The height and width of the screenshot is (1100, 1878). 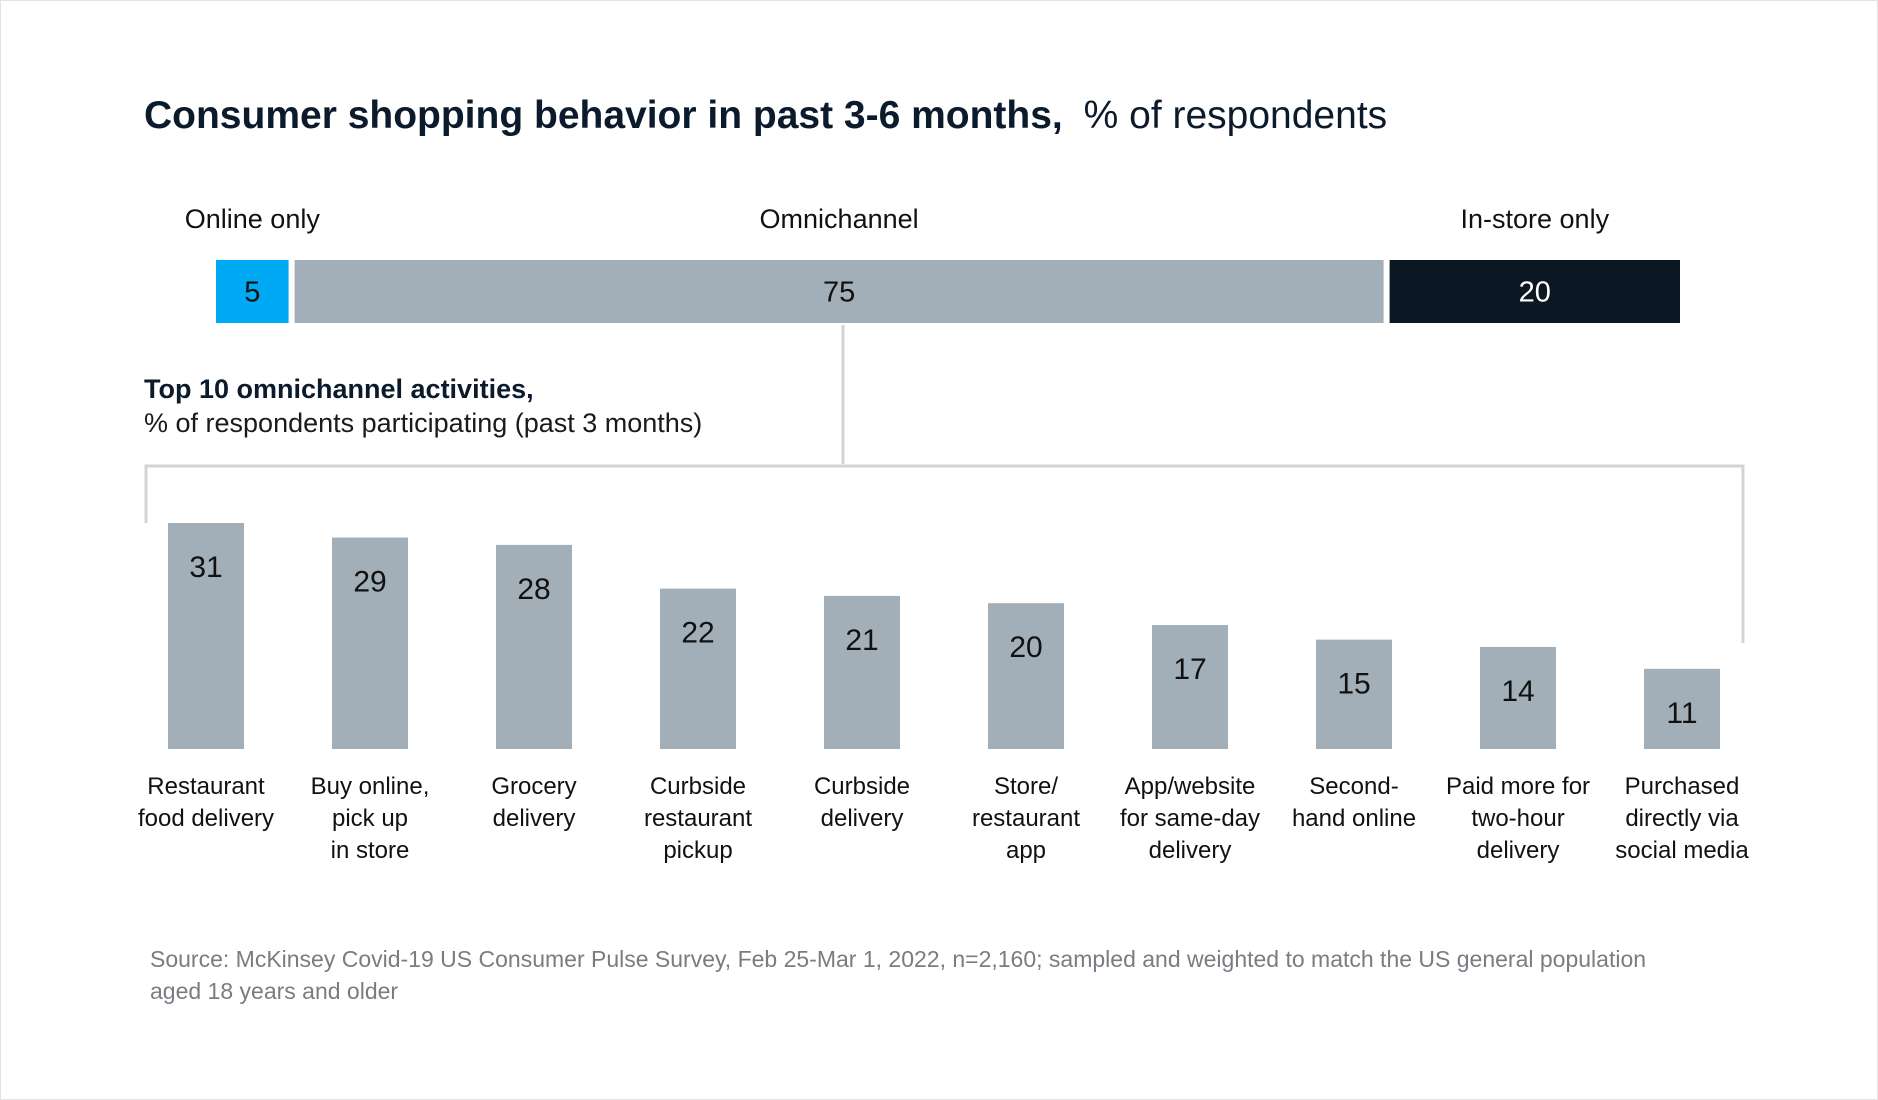 I want to click on bar-label-line: hand online, so click(x=1354, y=818).